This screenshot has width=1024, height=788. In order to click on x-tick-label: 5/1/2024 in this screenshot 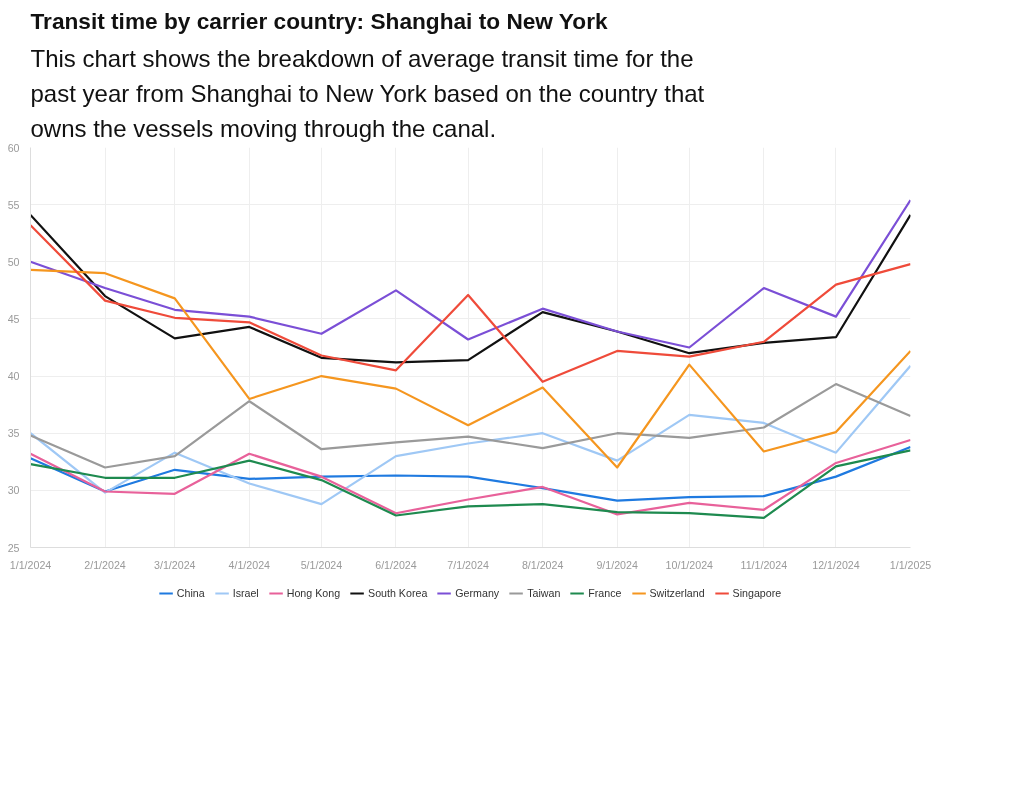, I will do `click(321, 564)`.